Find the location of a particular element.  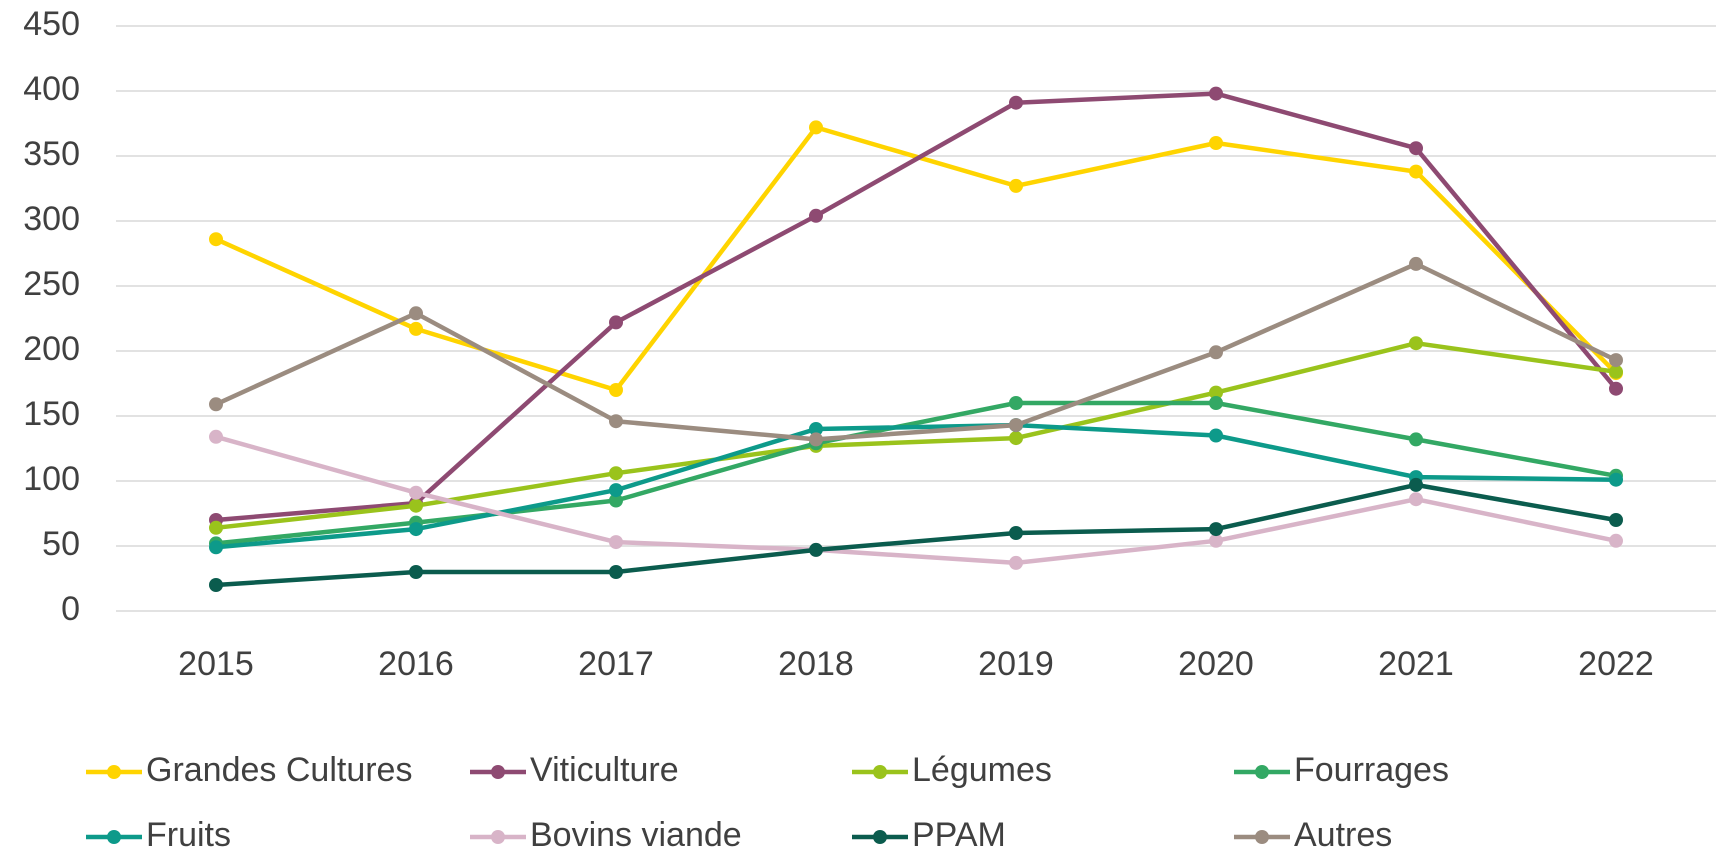

y-tick-label: 400 is located at coordinates (51, 89).